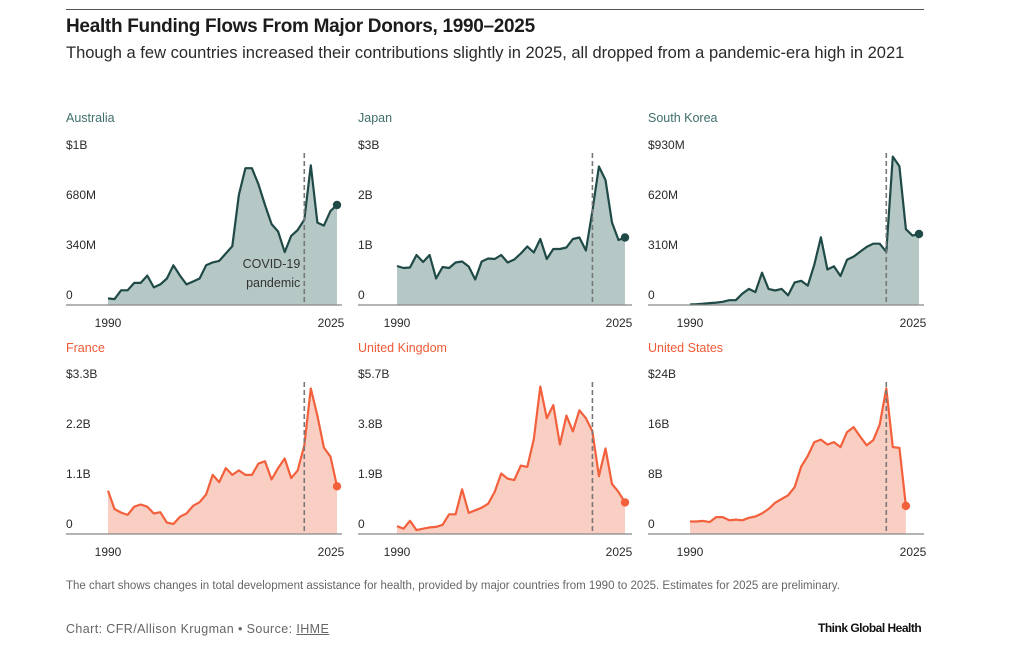 The height and width of the screenshot is (662, 1024). What do you see at coordinates (313, 629) in the screenshot?
I see `source-link: IHME` at bounding box center [313, 629].